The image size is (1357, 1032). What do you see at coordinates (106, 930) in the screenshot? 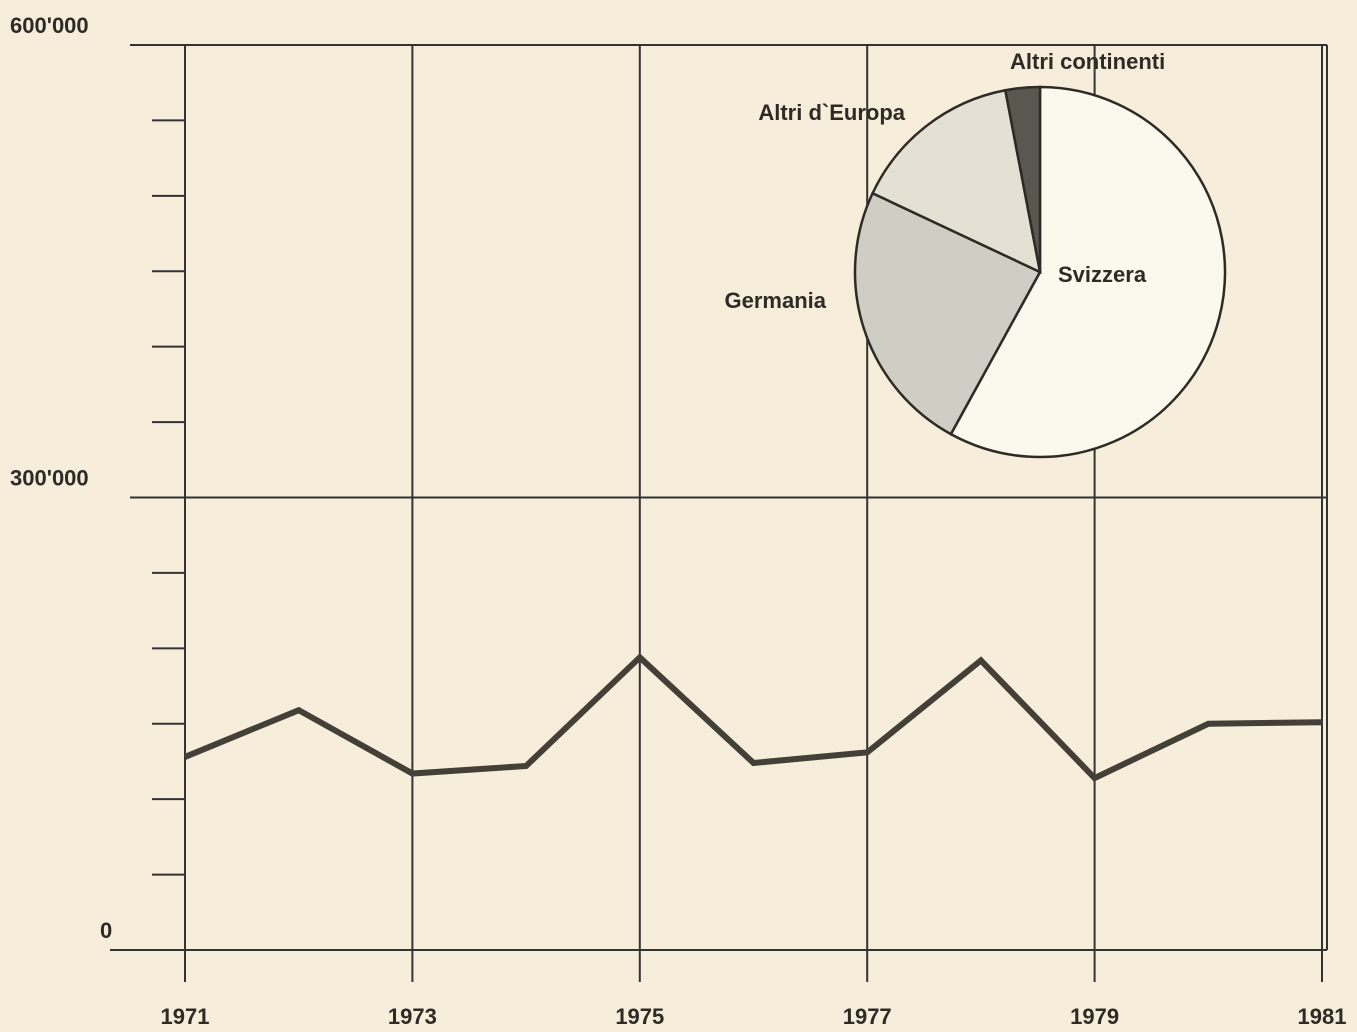
I see `y-tick-label: 0` at bounding box center [106, 930].